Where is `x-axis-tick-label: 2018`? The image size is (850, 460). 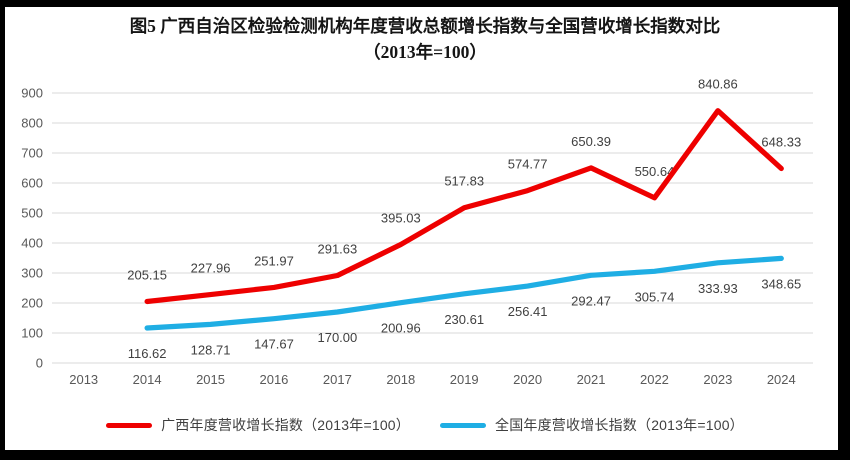 x-axis-tick-label: 2018 is located at coordinates (400, 379).